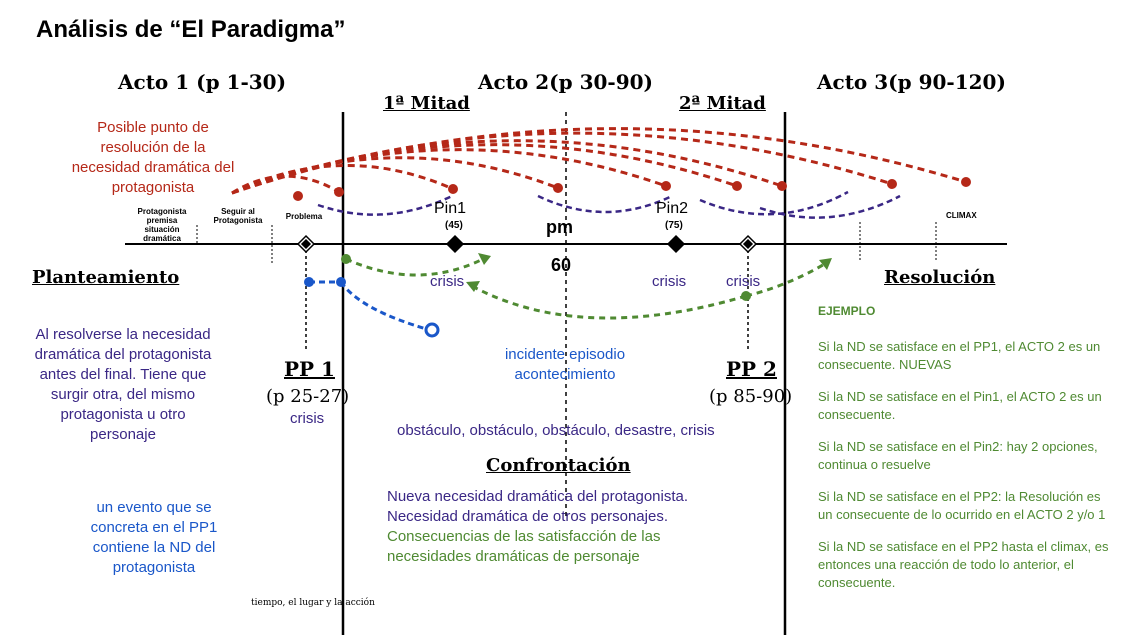 Image resolution: width=1130 pixels, height=638 pixels. I want to click on label-pin2-page: (75), so click(674, 225).